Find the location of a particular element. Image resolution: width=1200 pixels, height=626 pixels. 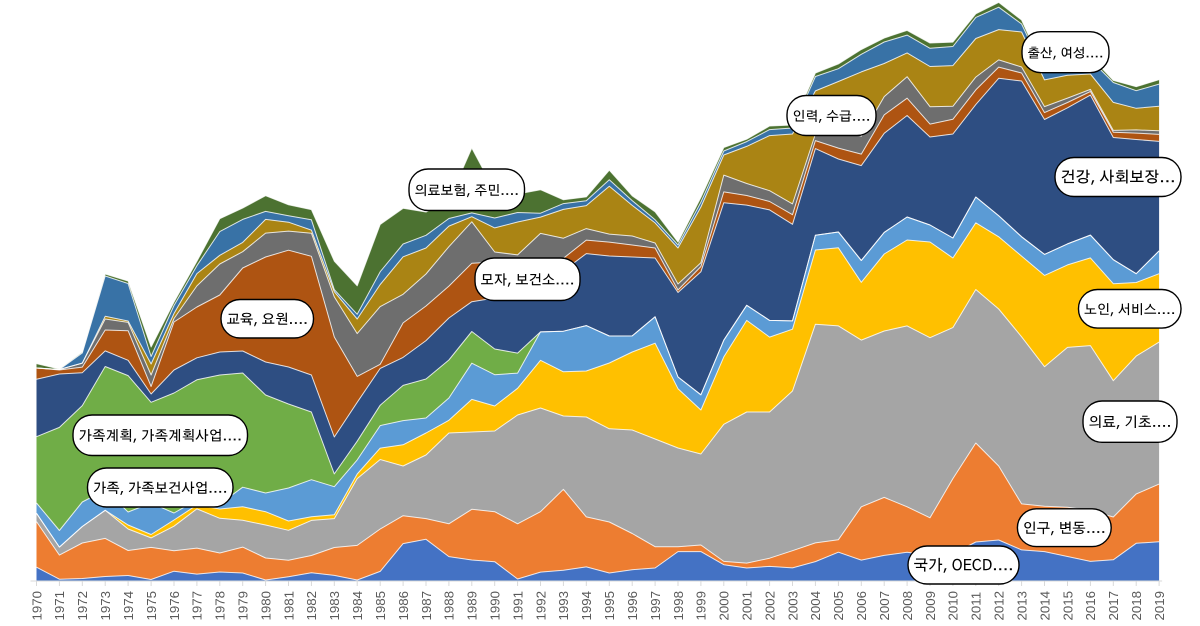

svg-text: 1999 is located at coordinates (701, 606).